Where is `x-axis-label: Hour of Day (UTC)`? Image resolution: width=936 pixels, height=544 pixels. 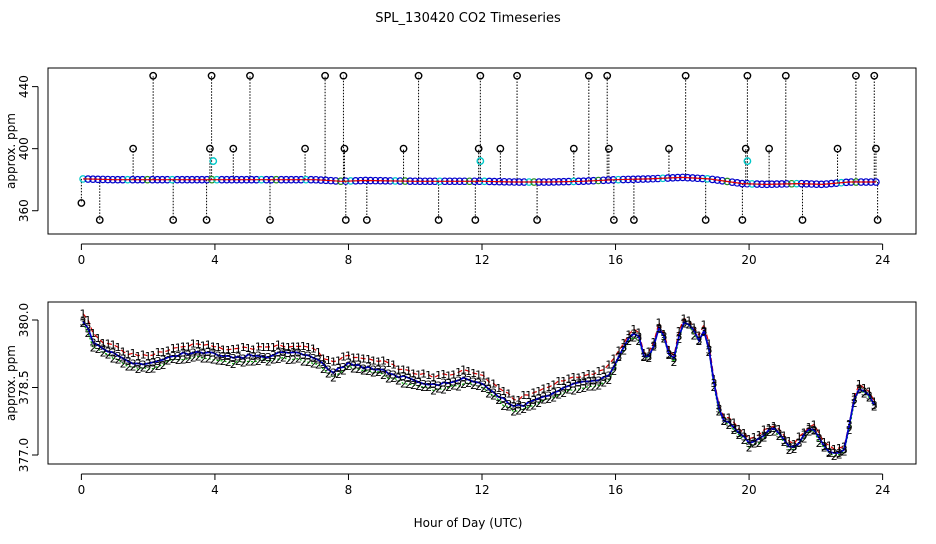
x-axis-label: Hour of Day (UTC) is located at coordinates (468, 523).